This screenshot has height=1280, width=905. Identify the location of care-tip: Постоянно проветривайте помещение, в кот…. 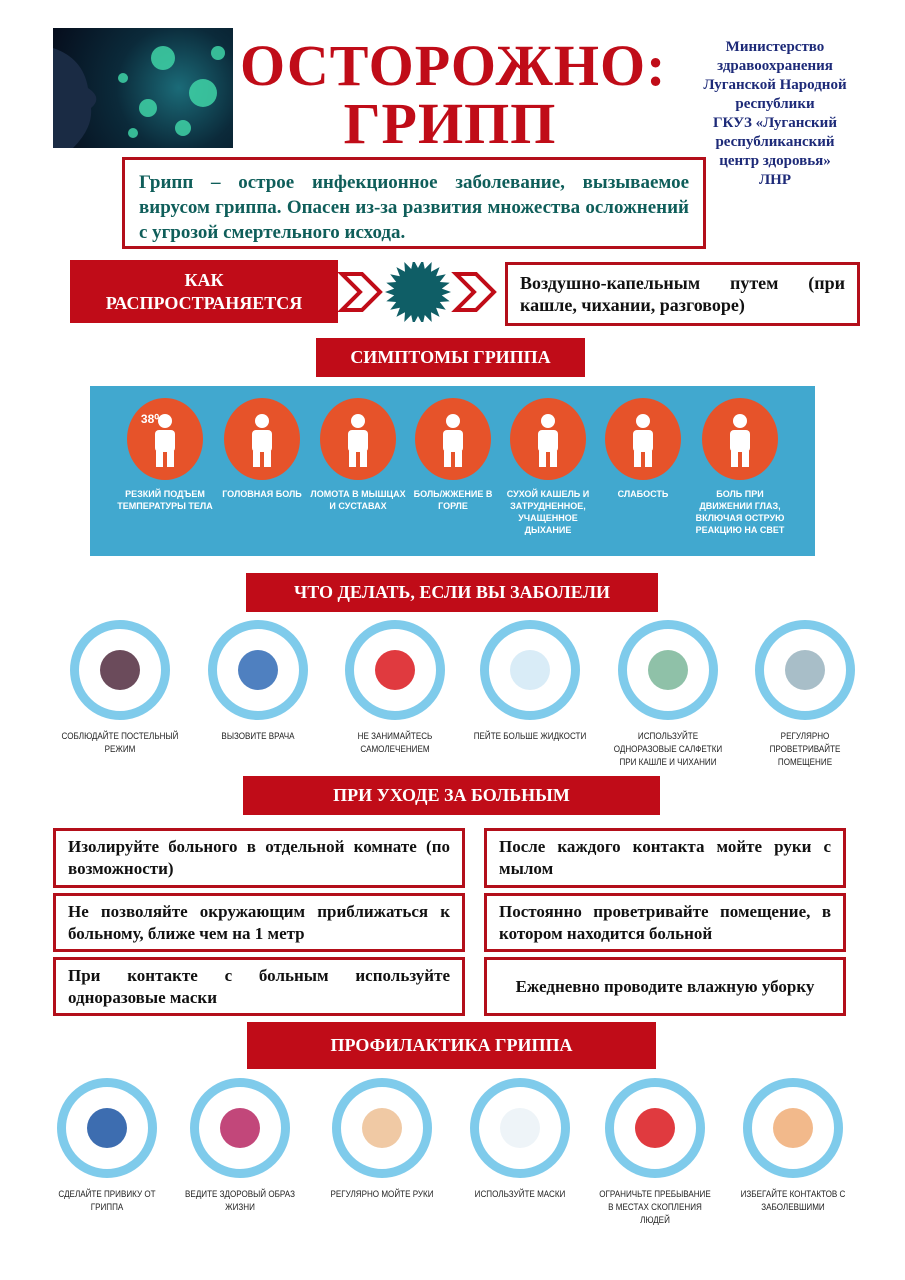
(665, 922).